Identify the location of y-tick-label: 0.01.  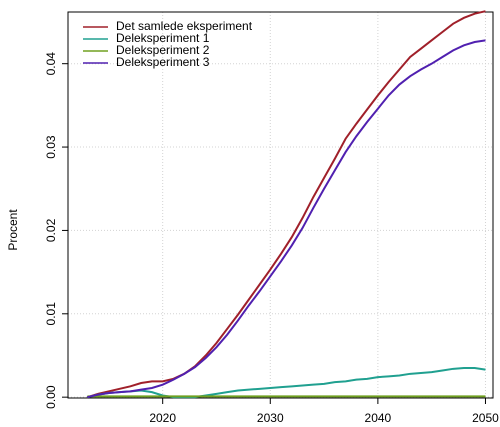
(51, 314).